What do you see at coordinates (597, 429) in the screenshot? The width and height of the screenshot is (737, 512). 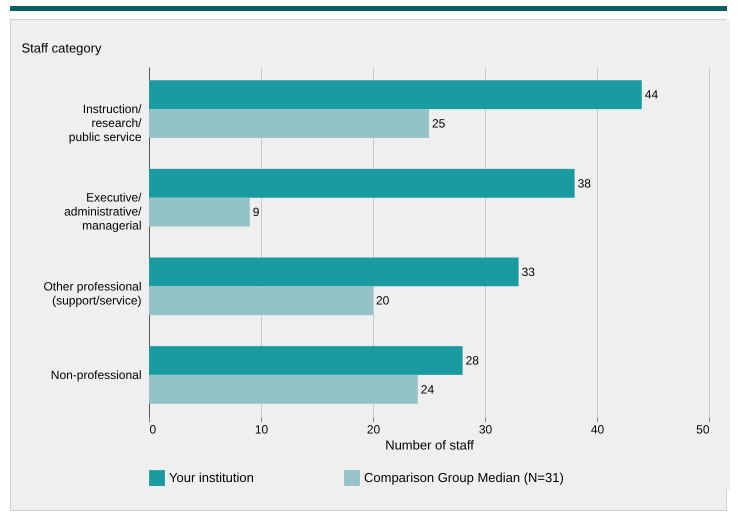 I see `x-tick-label: 40` at bounding box center [597, 429].